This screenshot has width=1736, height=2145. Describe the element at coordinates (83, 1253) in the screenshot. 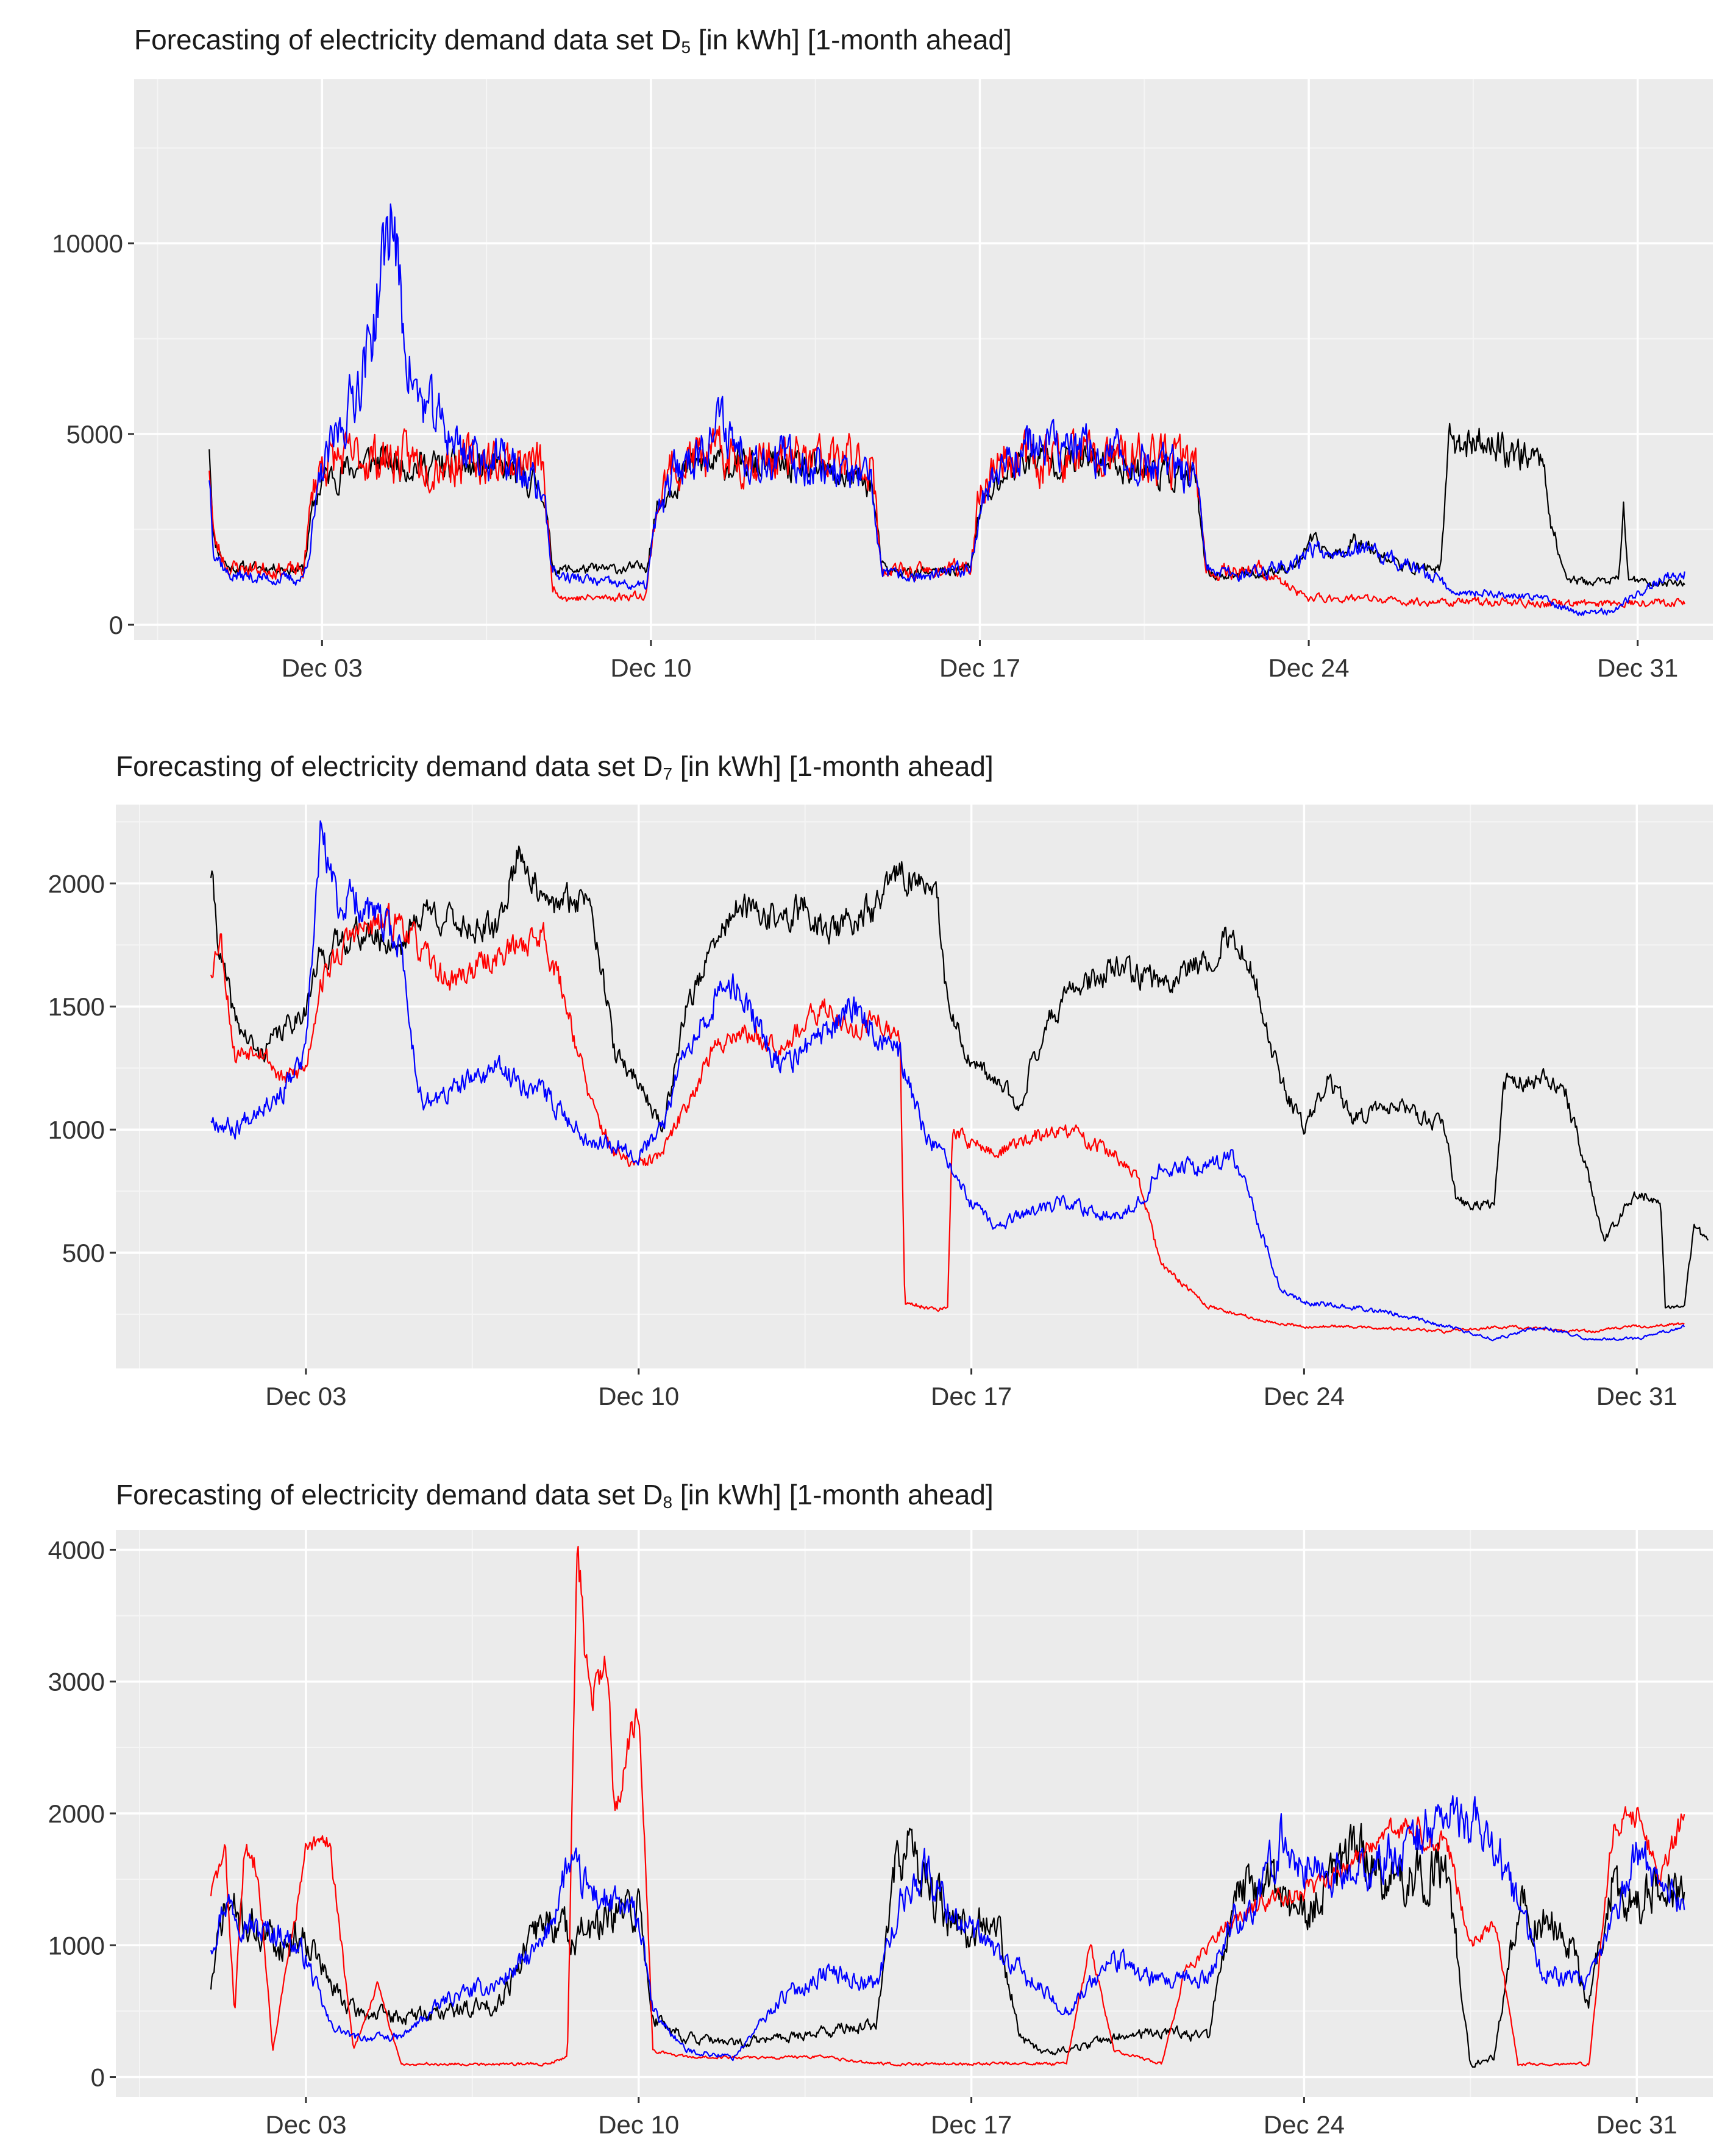

I see `y-tick-label: 500` at that location.